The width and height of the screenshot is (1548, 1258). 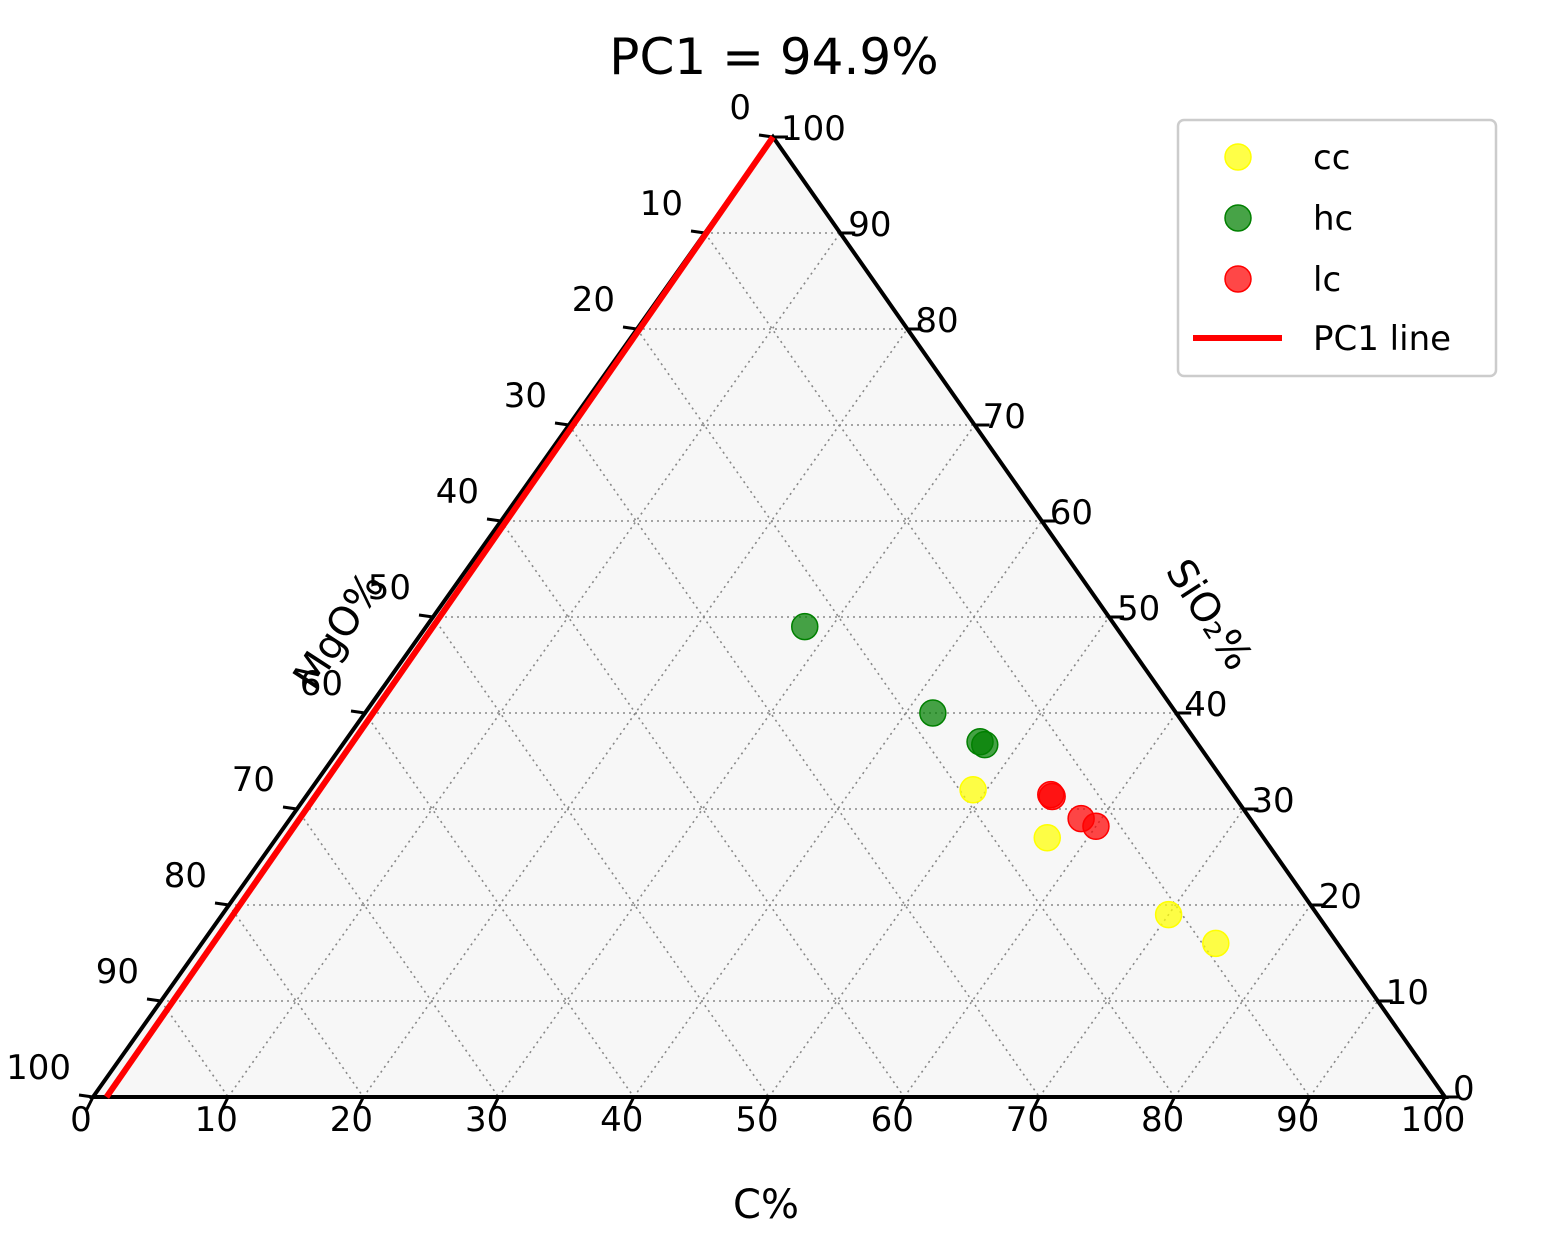 What do you see at coordinates (1238, 218) in the screenshot?
I see `legend-marker-hc` at bounding box center [1238, 218].